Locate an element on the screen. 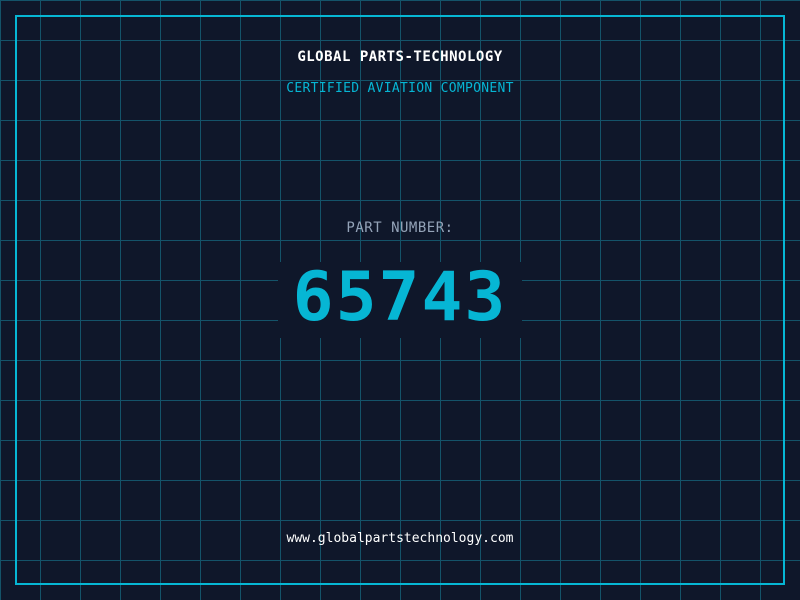  certification-subtitle: CERTIFIED AVIATION COMPONENT is located at coordinates (400, 88).